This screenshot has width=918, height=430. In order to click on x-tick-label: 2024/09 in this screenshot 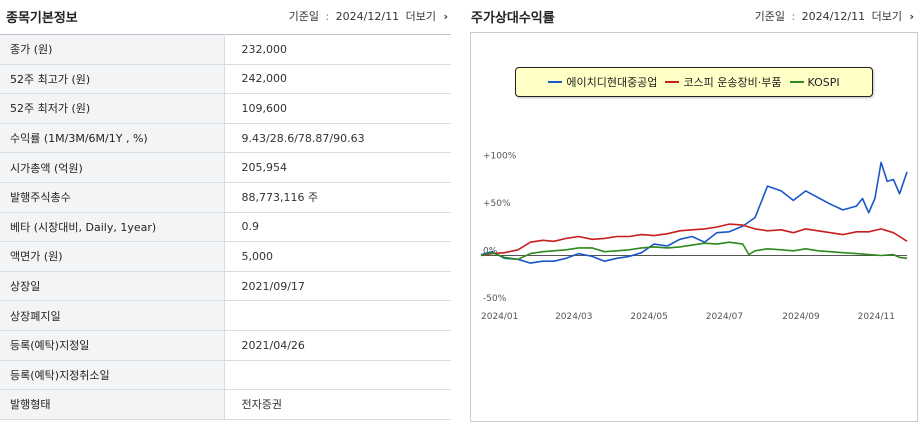, I will do `click(801, 317)`.